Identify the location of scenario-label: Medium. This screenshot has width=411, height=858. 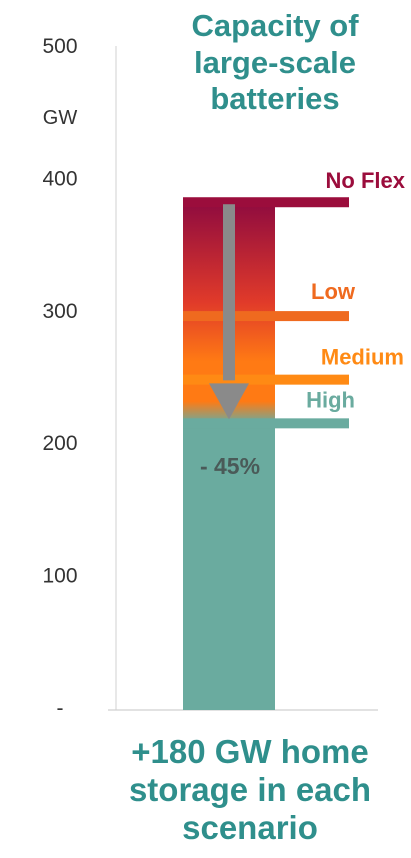
(362, 357).